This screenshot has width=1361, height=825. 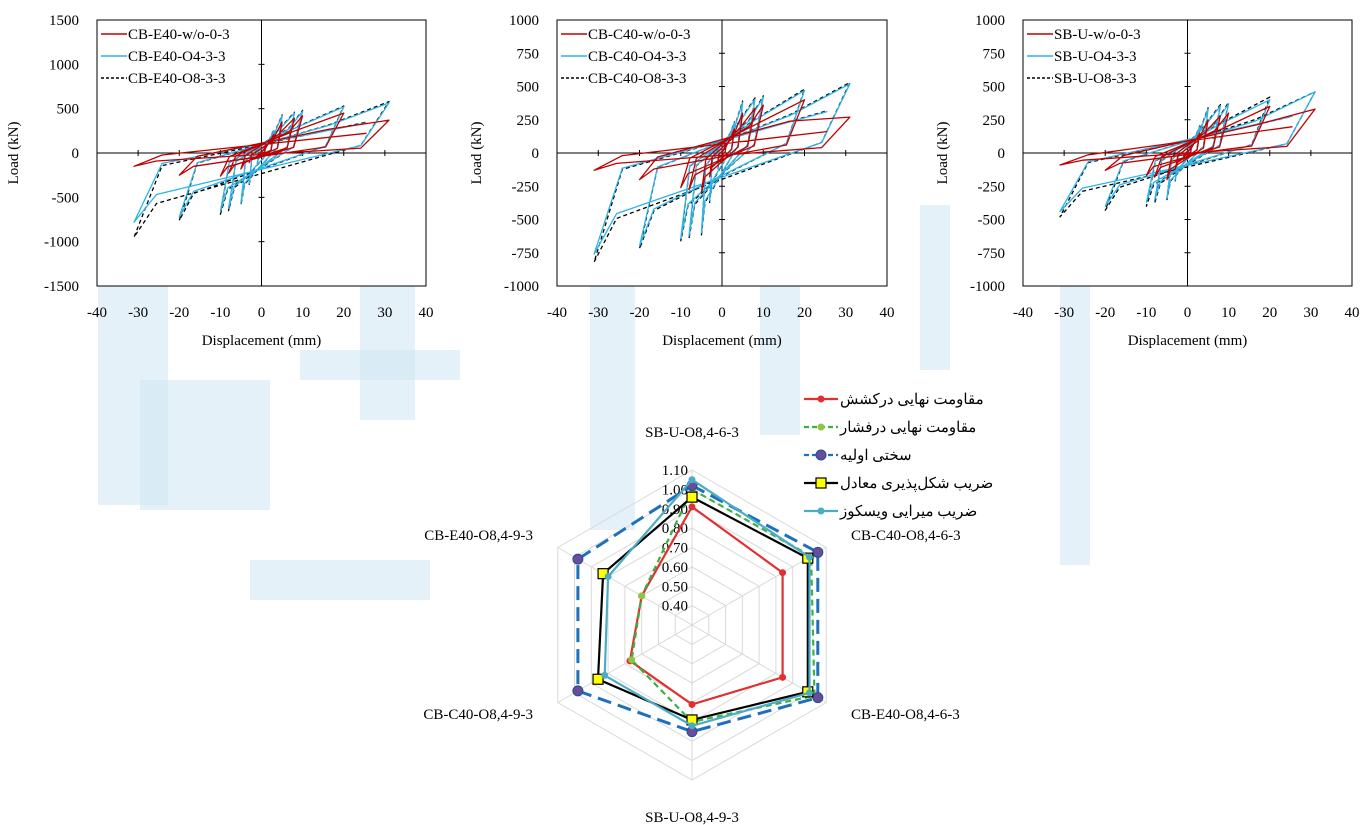 What do you see at coordinates (907, 428) in the screenshot?
I see `legend-label: مقاومت نهایی درفشار` at bounding box center [907, 428].